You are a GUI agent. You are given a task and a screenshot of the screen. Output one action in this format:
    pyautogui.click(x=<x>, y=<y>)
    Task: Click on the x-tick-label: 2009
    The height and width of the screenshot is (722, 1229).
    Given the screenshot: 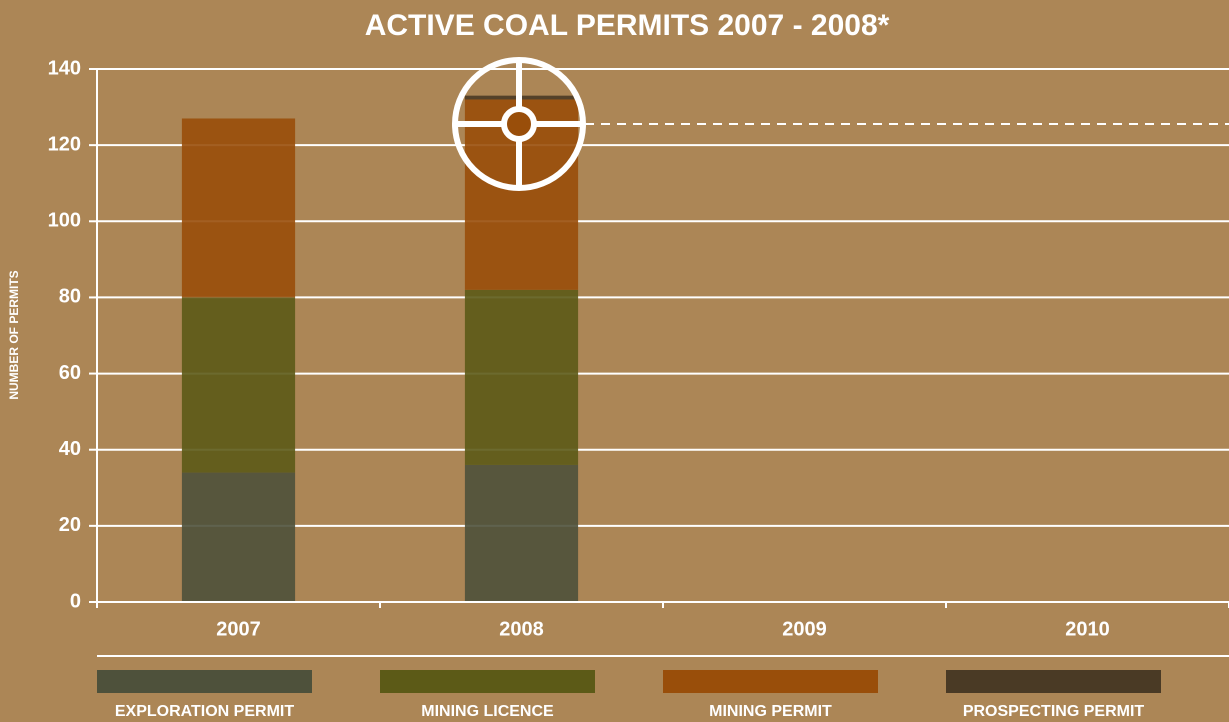 What is the action you would take?
    pyautogui.click(x=804, y=629)
    